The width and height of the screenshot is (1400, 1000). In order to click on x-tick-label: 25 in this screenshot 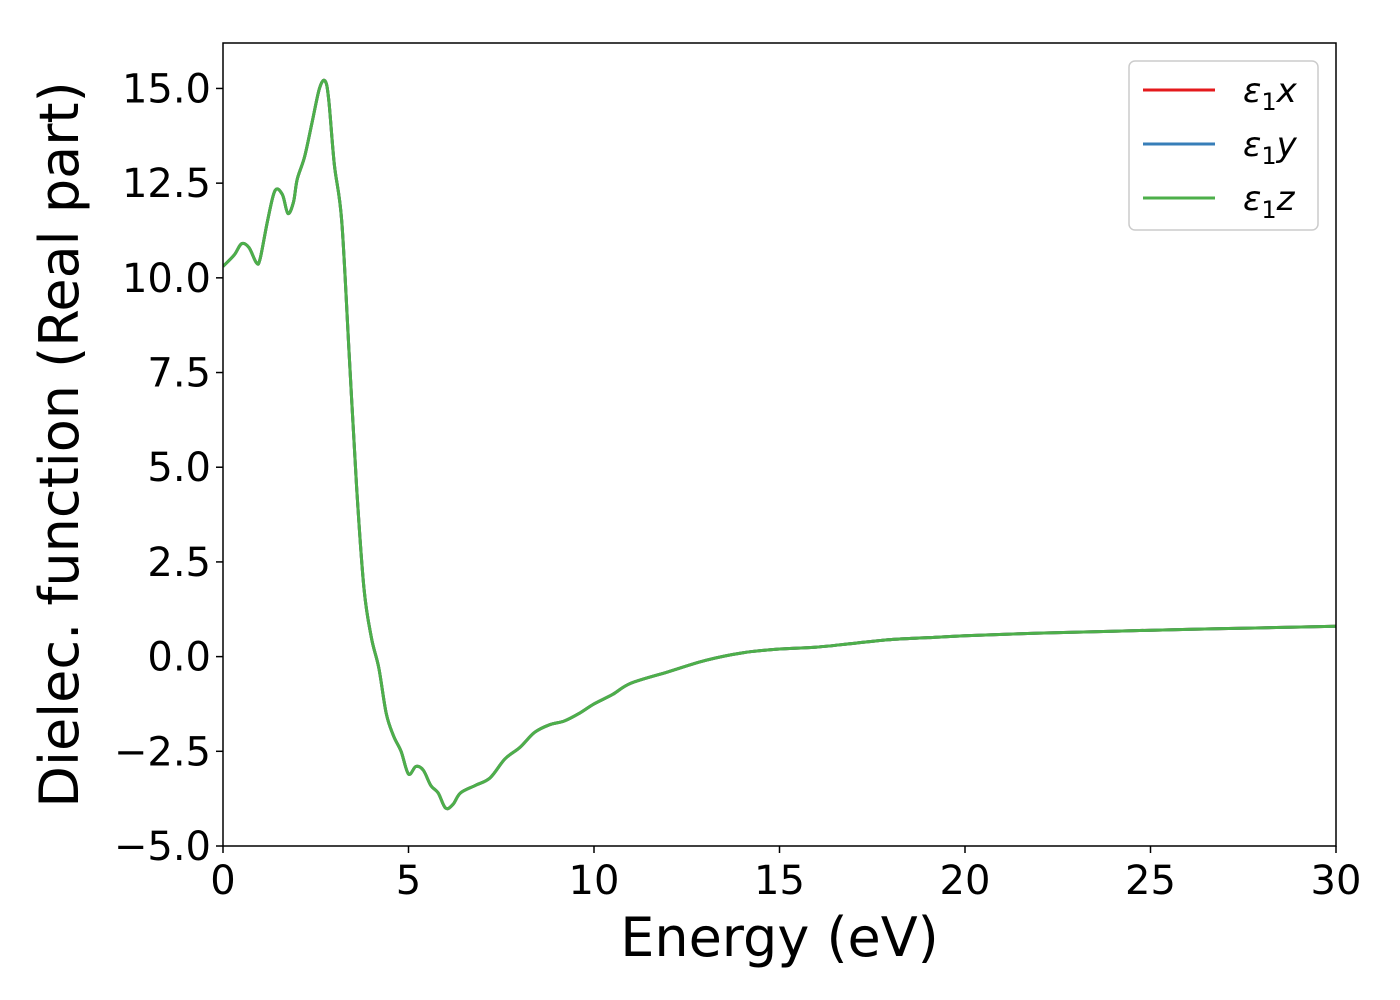, I will do `click(1150, 881)`.